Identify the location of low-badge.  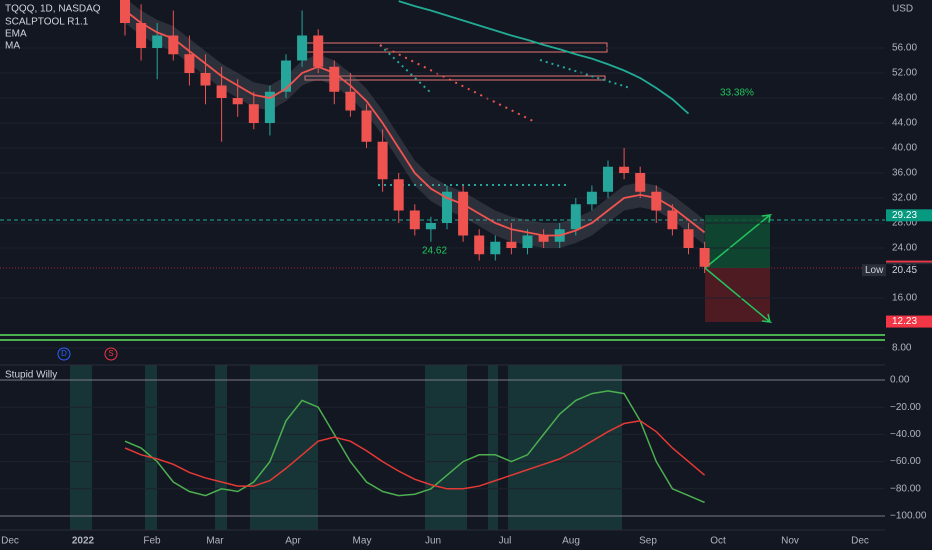
(874, 270).